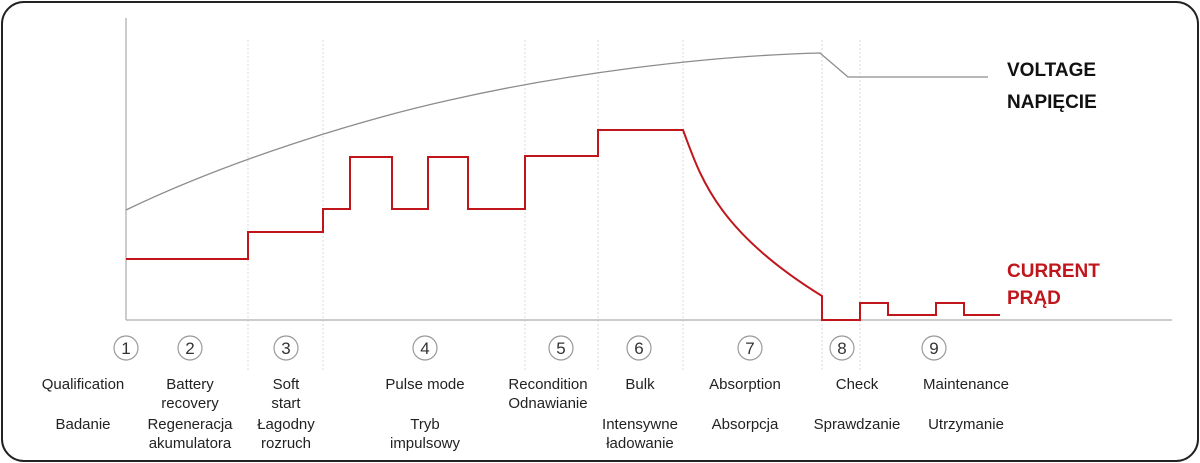 The image size is (1200, 463). Describe the element at coordinates (83, 384) in the screenshot. I see `stage-label-en: Qualification` at that location.